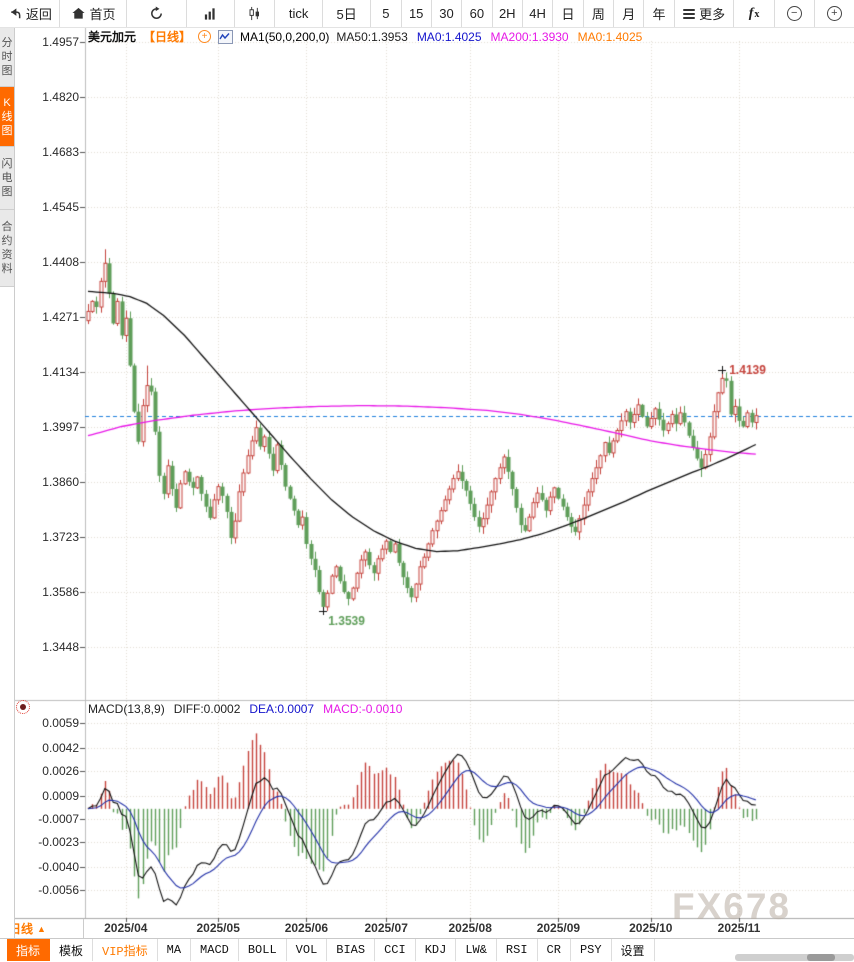 Image resolution: width=854 pixels, height=962 pixels. I want to click on toolbar-month-button: 月, so click(629, 13).